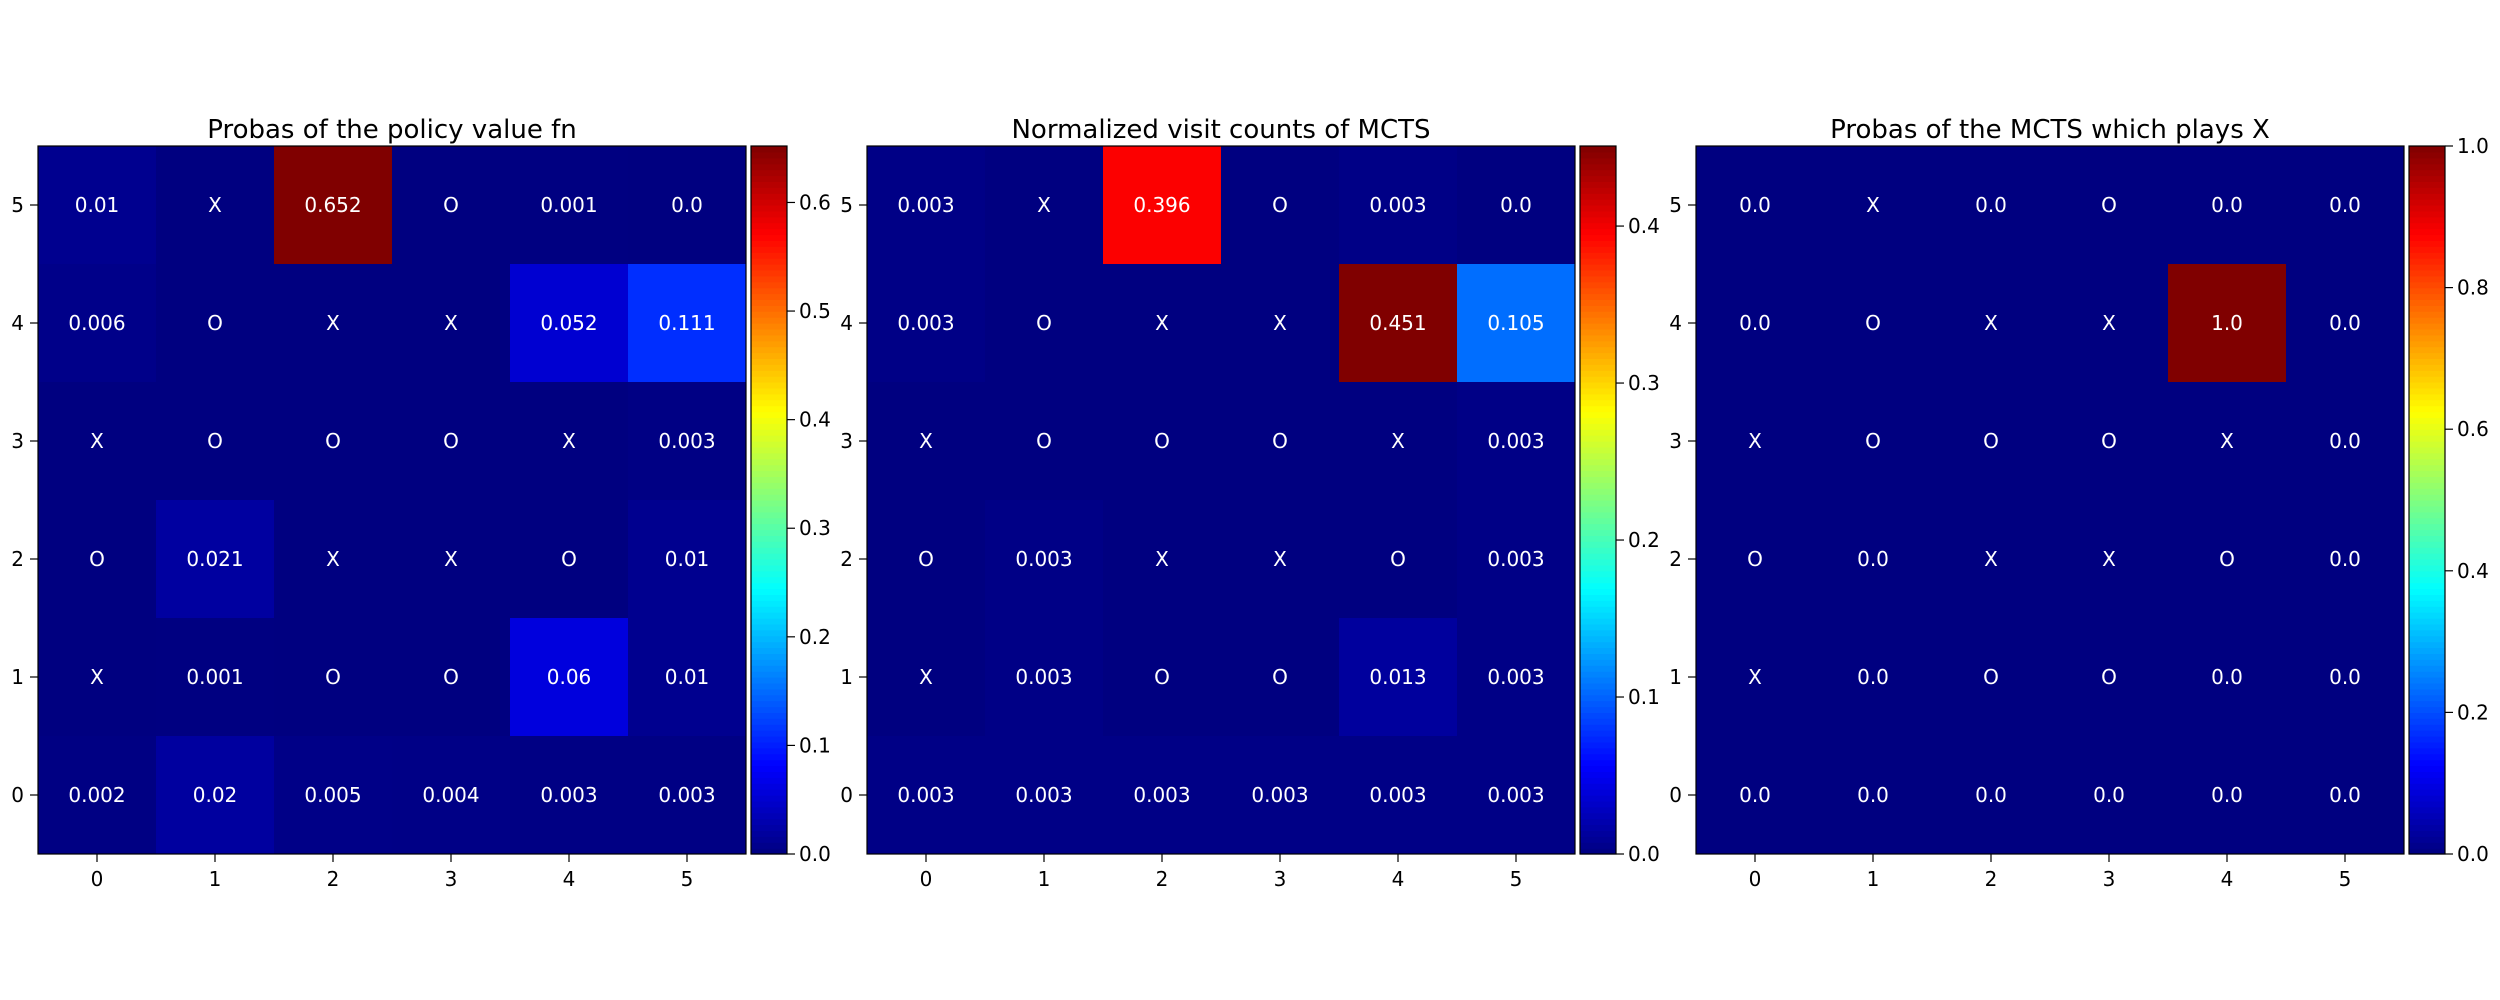 The height and width of the screenshot is (1000, 2500). Describe the element at coordinates (846, 323) in the screenshot. I see `y-tick-label: 4` at that location.